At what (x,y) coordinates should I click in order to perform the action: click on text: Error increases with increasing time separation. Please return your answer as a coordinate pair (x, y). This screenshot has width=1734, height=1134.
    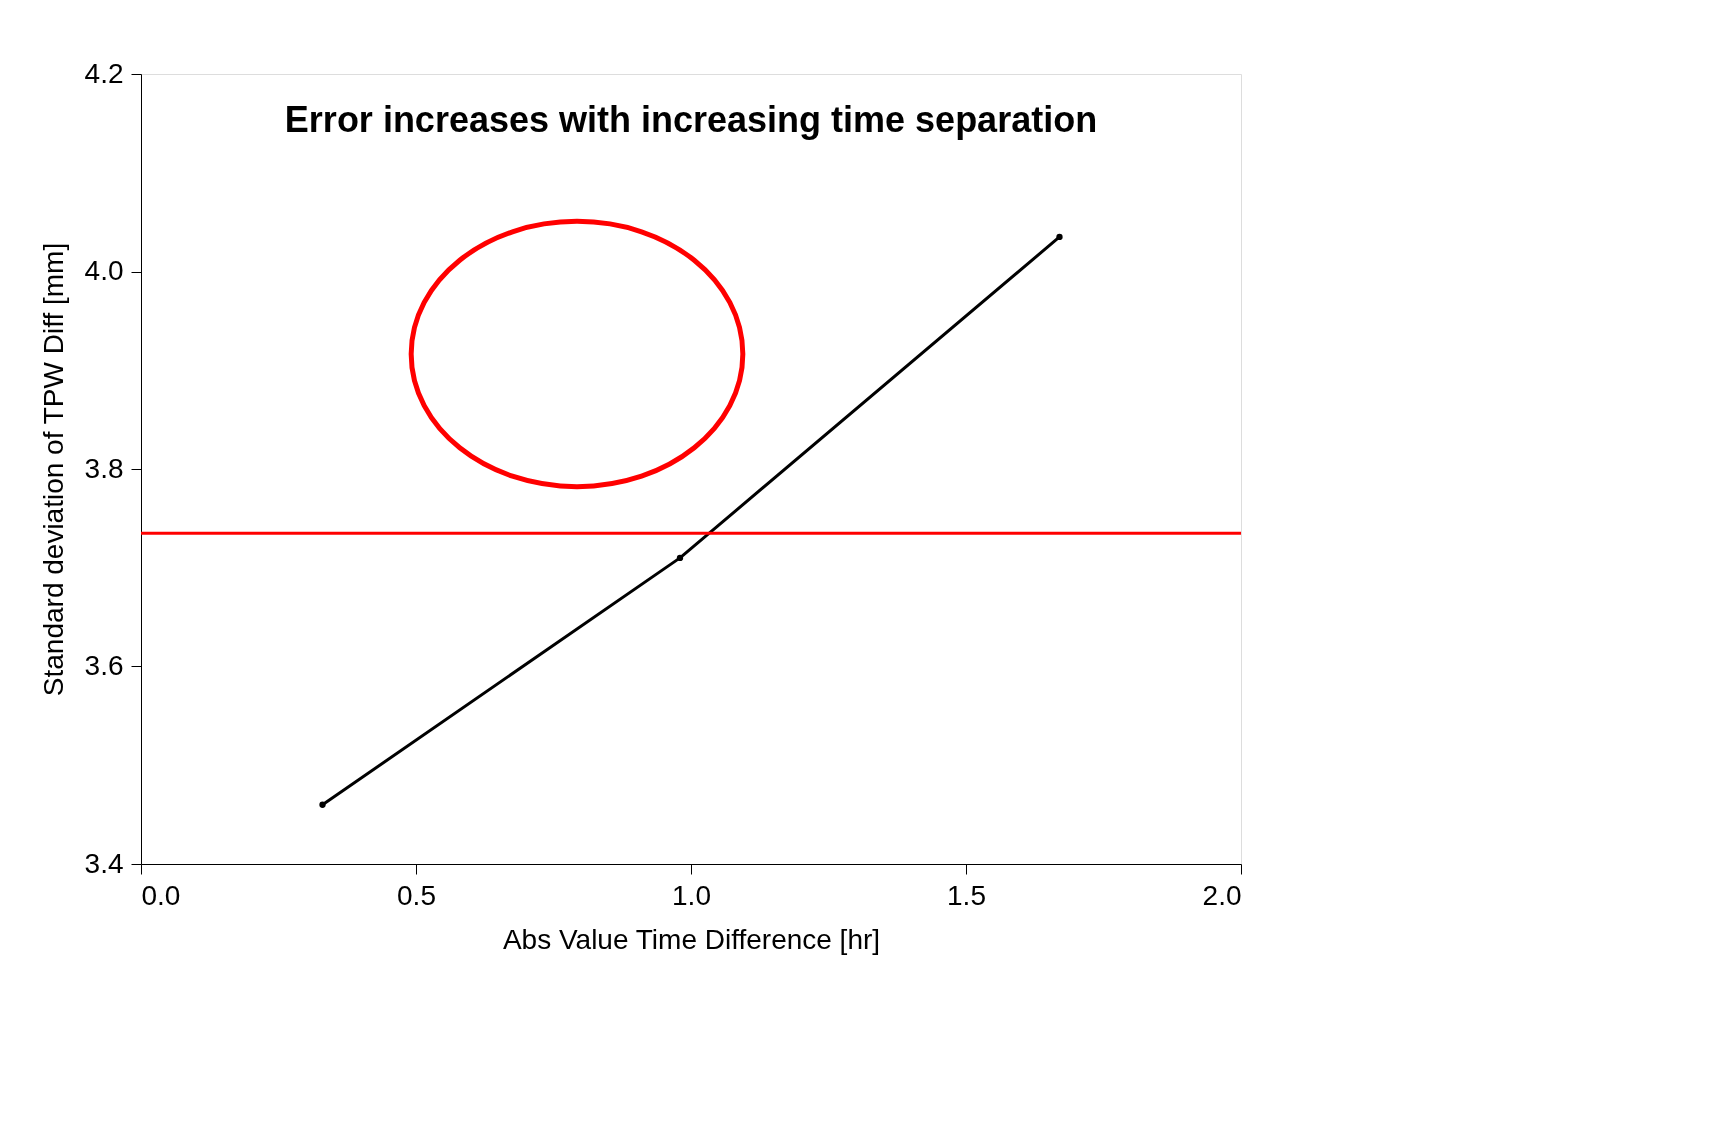
    Looking at the image, I should click on (691, 119).